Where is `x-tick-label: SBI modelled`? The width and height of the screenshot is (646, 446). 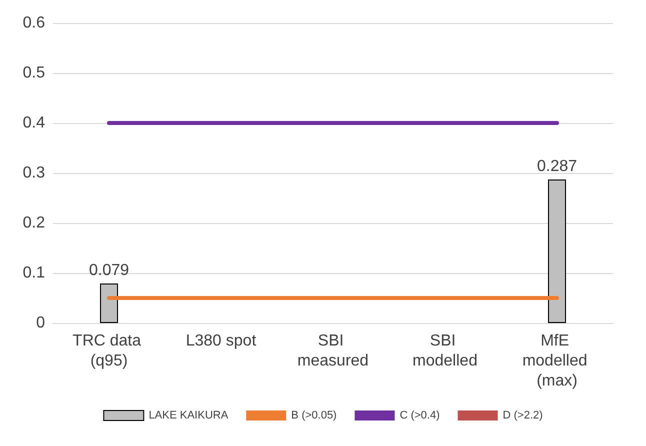
x-tick-label: SBI modelled is located at coordinates (445, 351).